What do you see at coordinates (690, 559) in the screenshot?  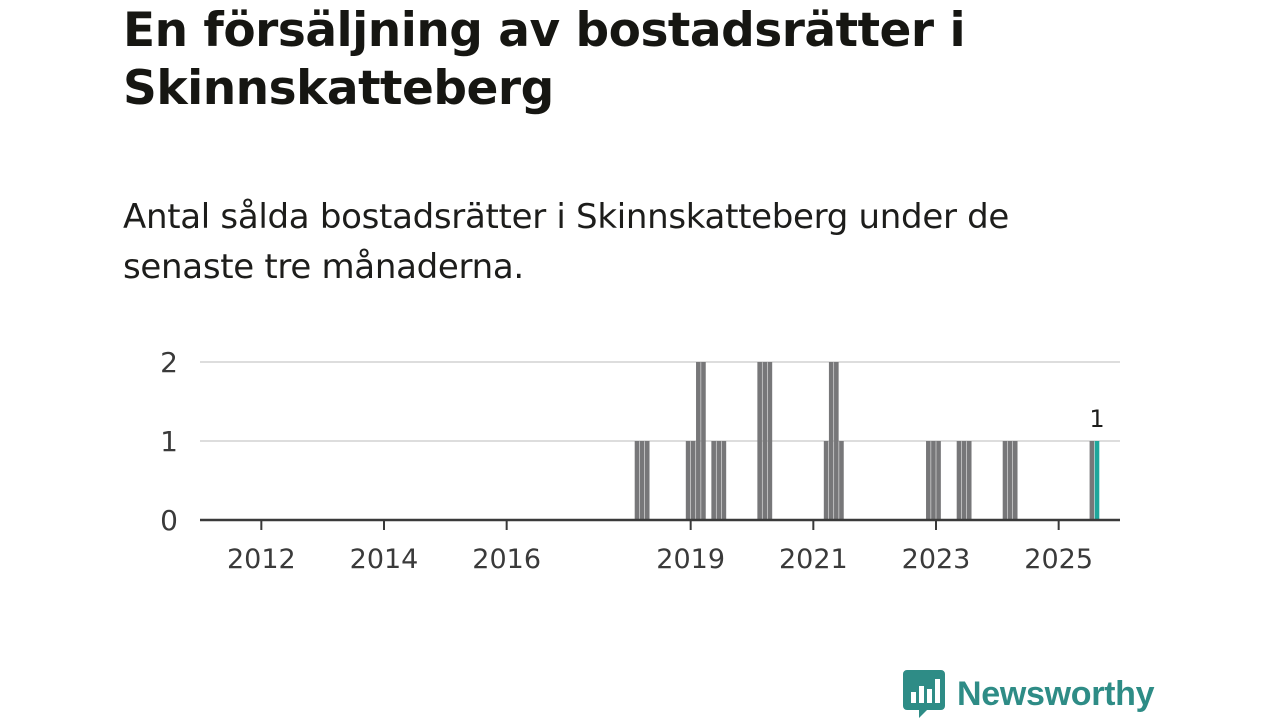 I see `x-tick-label: 2019` at bounding box center [690, 559].